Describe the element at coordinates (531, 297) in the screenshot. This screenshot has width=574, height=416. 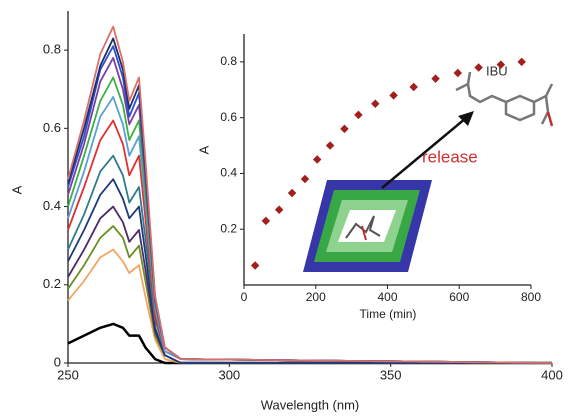
I see `x-tick-label: 800` at that location.